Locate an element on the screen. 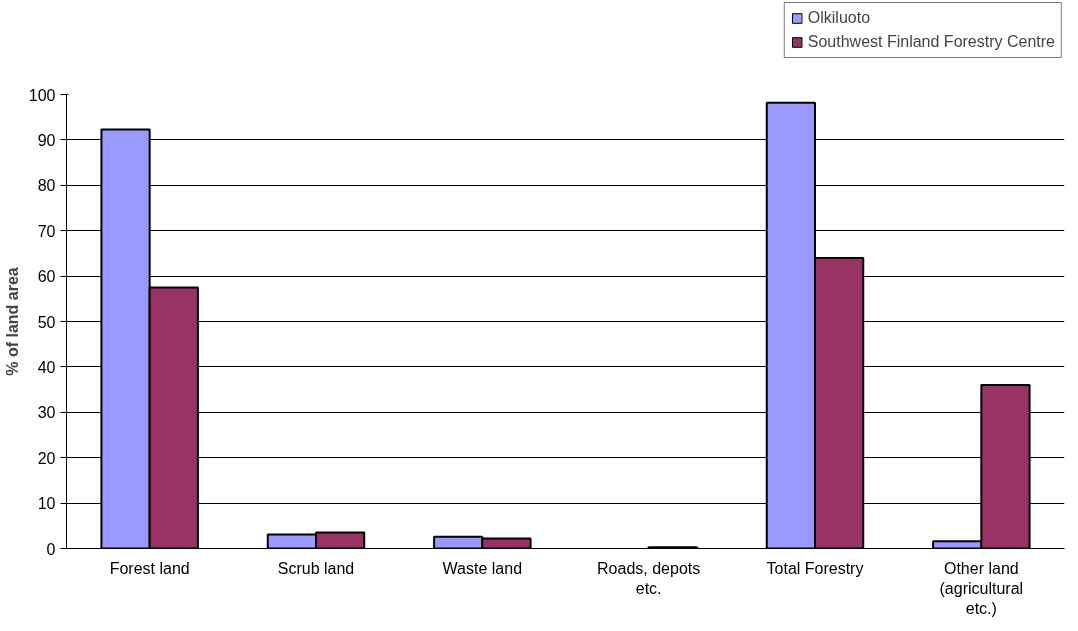 This screenshot has height=631, width=1078. y-tick-label: 30 is located at coordinates (46, 413).